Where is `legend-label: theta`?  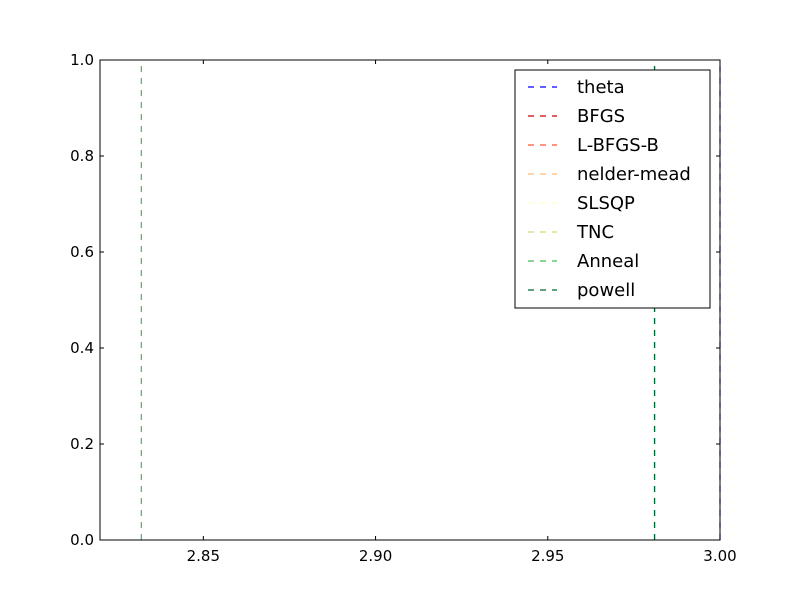
legend-label: theta is located at coordinates (601, 87).